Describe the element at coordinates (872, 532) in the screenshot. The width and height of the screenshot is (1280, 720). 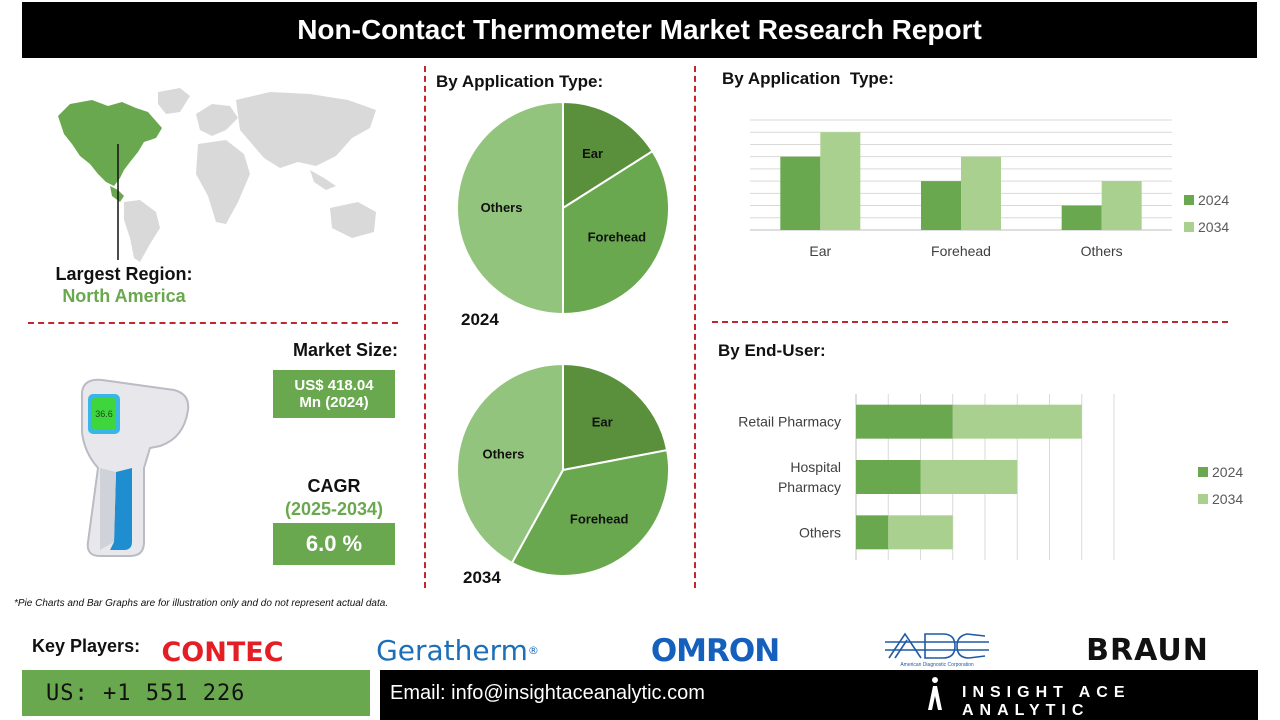
I see `hbar-others-2024` at that location.